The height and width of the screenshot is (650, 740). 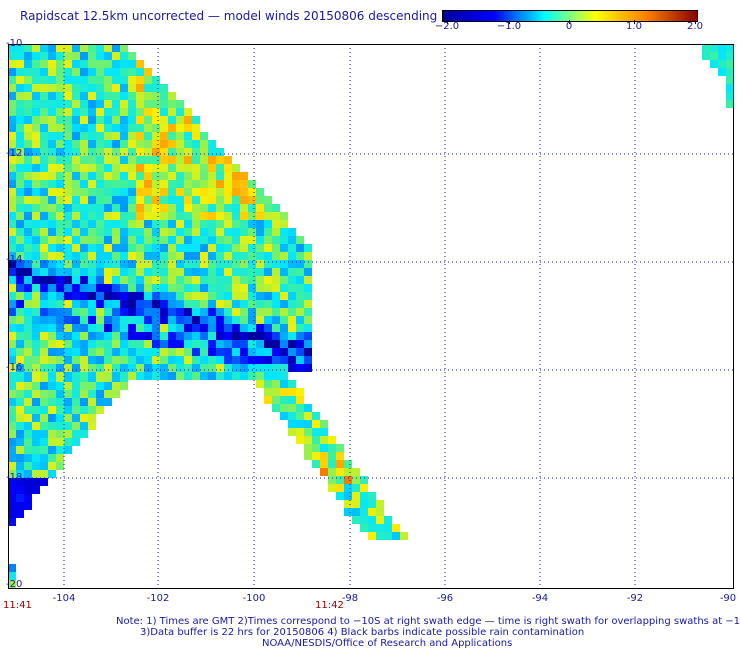 What do you see at coordinates (570, 16) in the screenshot?
I see `colorbar` at bounding box center [570, 16].